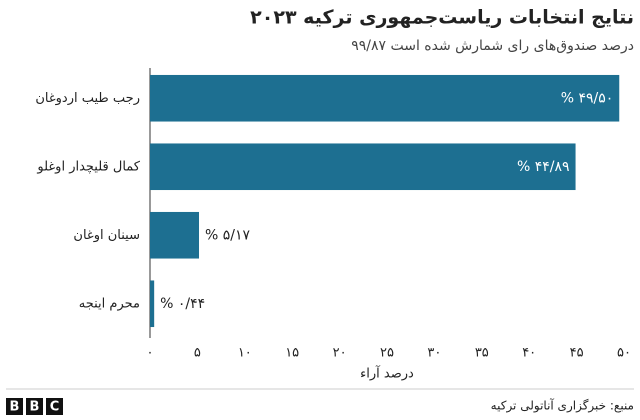 The image size is (640, 420). Describe the element at coordinates (182, 304) in the screenshot. I see `value-label: % ۰/۴۴` at that location.